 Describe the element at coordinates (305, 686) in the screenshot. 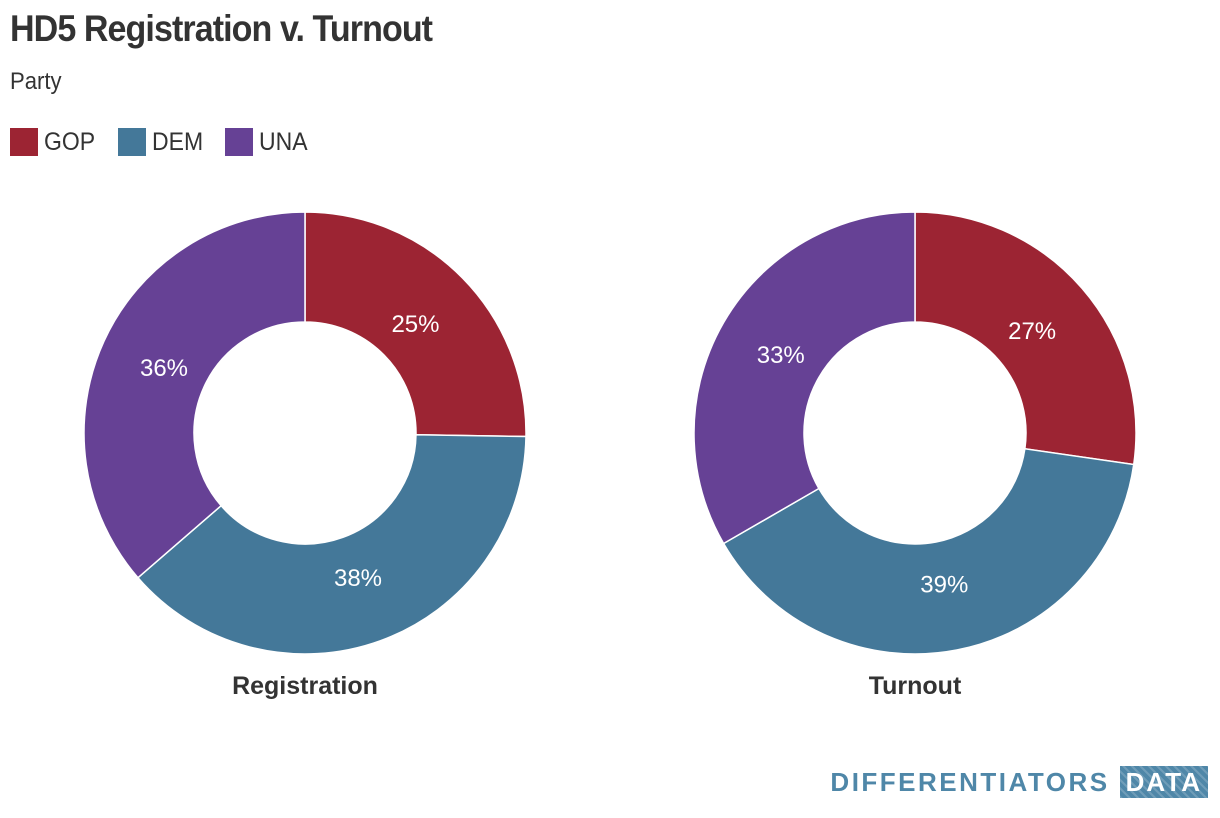

I see `chart-label-registration: Registration` at that location.